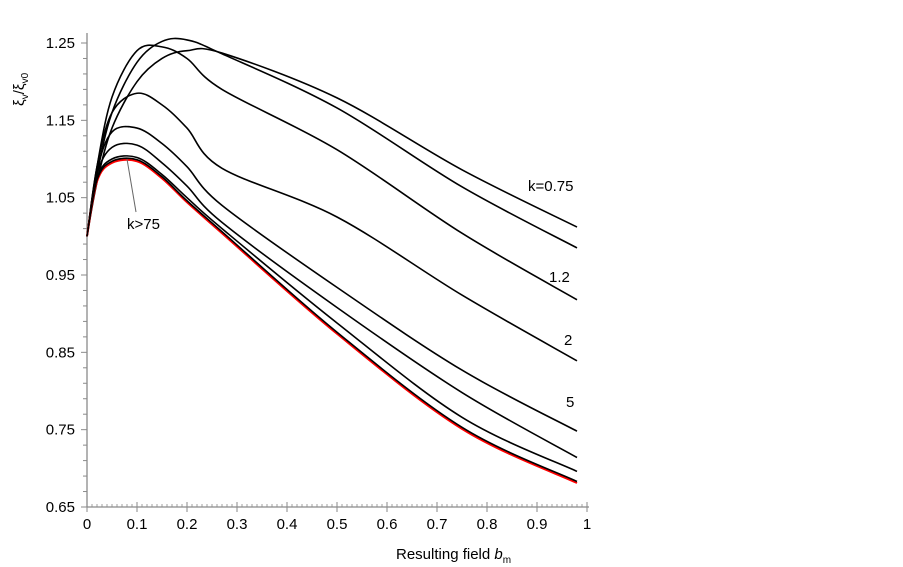  Describe the element at coordinates (187, 524) in the screenshot. I see `x-tick-label: 0.2` at that location.